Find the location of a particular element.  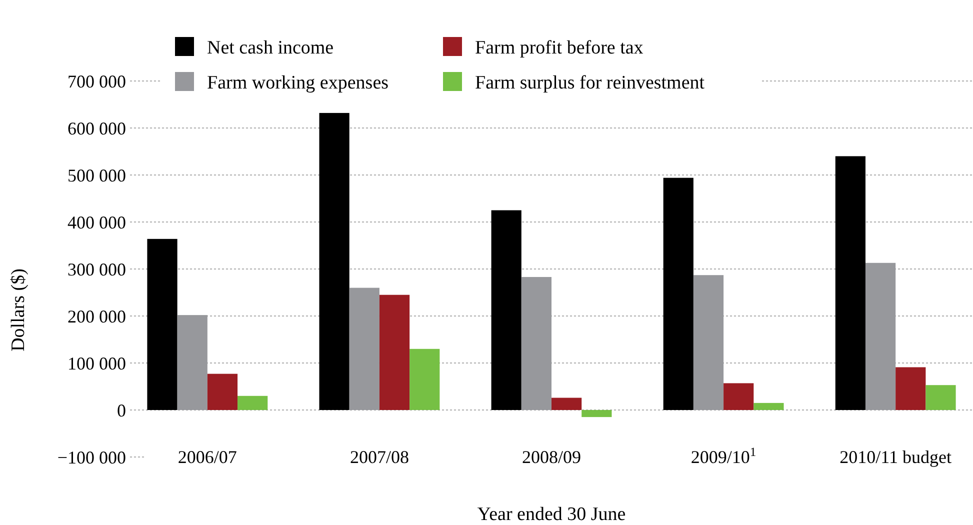

x-tick-label: 2010/11 budget is located at coordinates (896, 457).